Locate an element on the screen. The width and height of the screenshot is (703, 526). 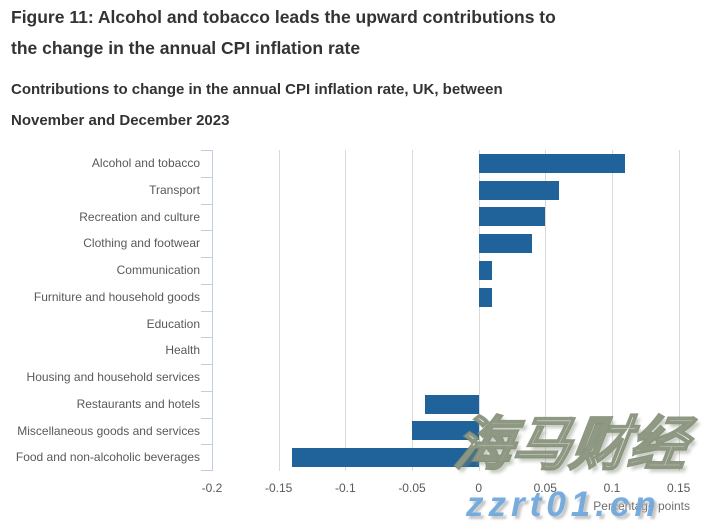
x-tick-label: -0.15 is located at coordinates (279, 488).